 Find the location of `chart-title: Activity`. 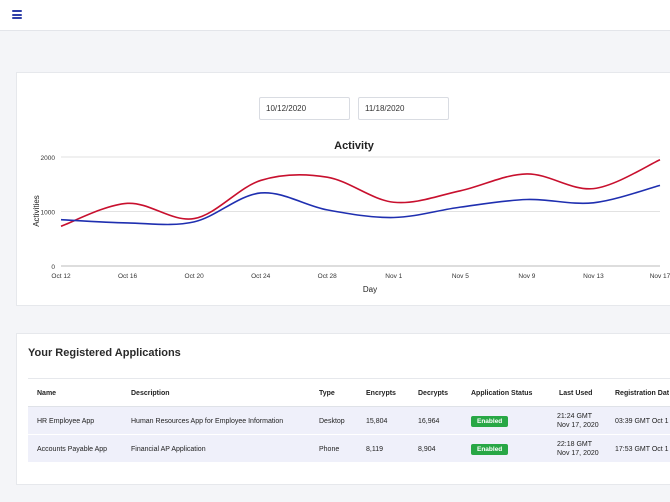

chart-title: Activity is located at coordinates (354, 146).